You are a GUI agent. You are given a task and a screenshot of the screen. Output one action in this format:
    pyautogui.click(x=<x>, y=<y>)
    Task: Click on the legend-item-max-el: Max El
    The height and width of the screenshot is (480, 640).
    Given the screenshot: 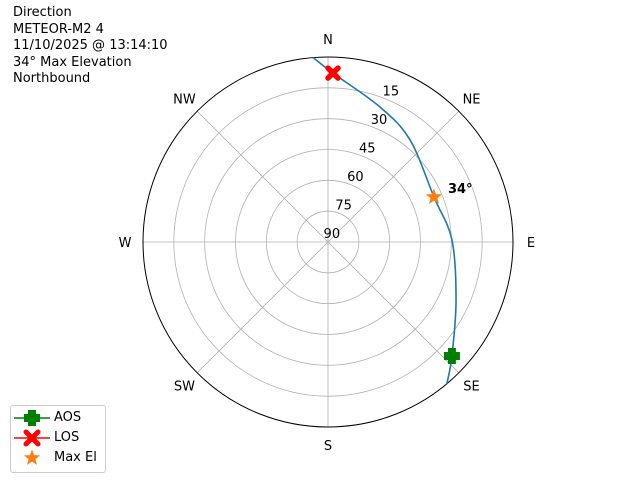 What is the action you would take?
    pyautogui.click(x=58, y=458)
    